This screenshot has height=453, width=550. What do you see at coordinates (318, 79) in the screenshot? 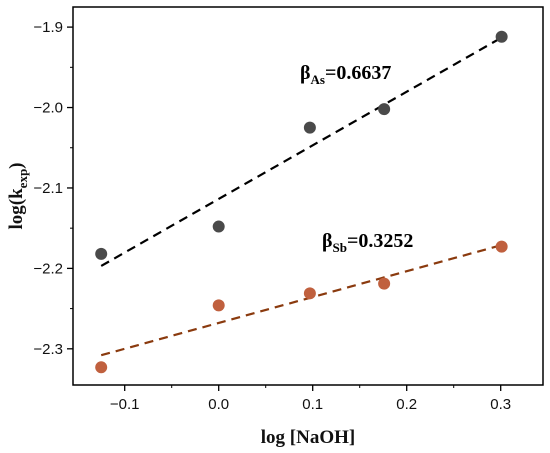
I see `annotation-as-sub: As` at bounding box center [318, 79].